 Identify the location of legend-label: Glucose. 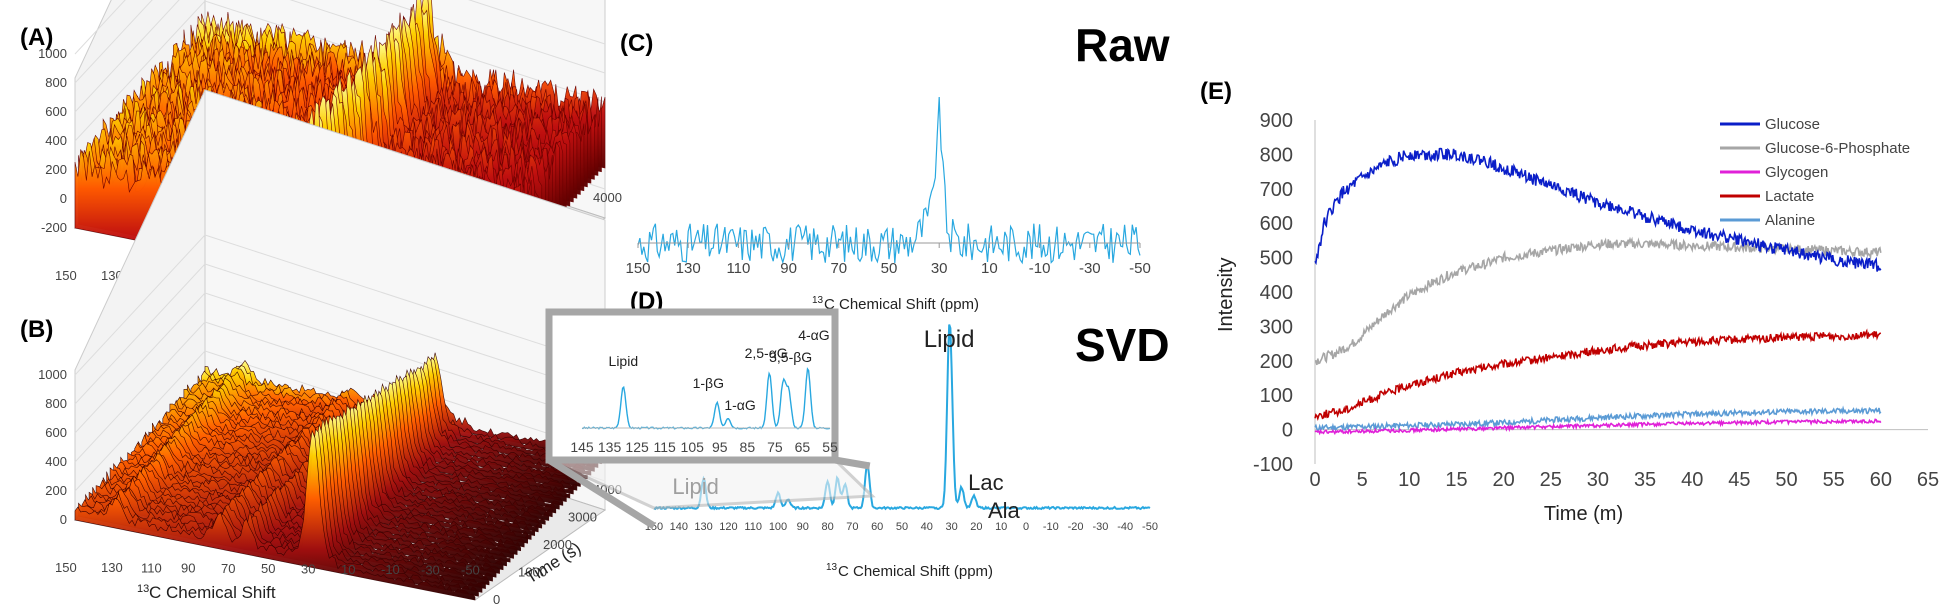
(1792, 124).